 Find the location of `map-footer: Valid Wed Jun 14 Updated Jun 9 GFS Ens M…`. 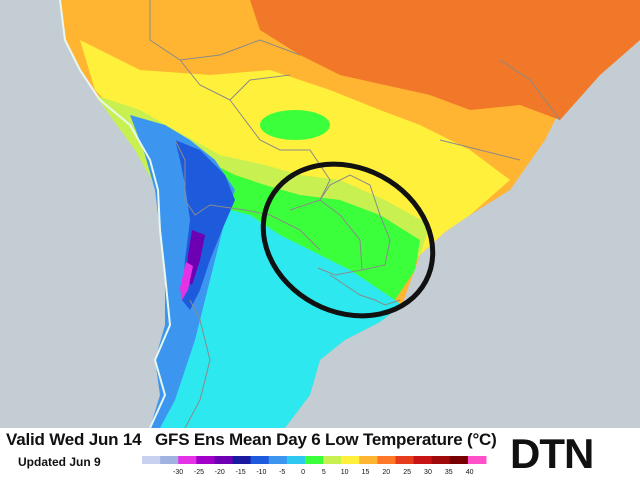

map-footer: Valid Wed Jun 14 Updated Jun 9 GFS Ens M… is located at coordinates (320, 454).